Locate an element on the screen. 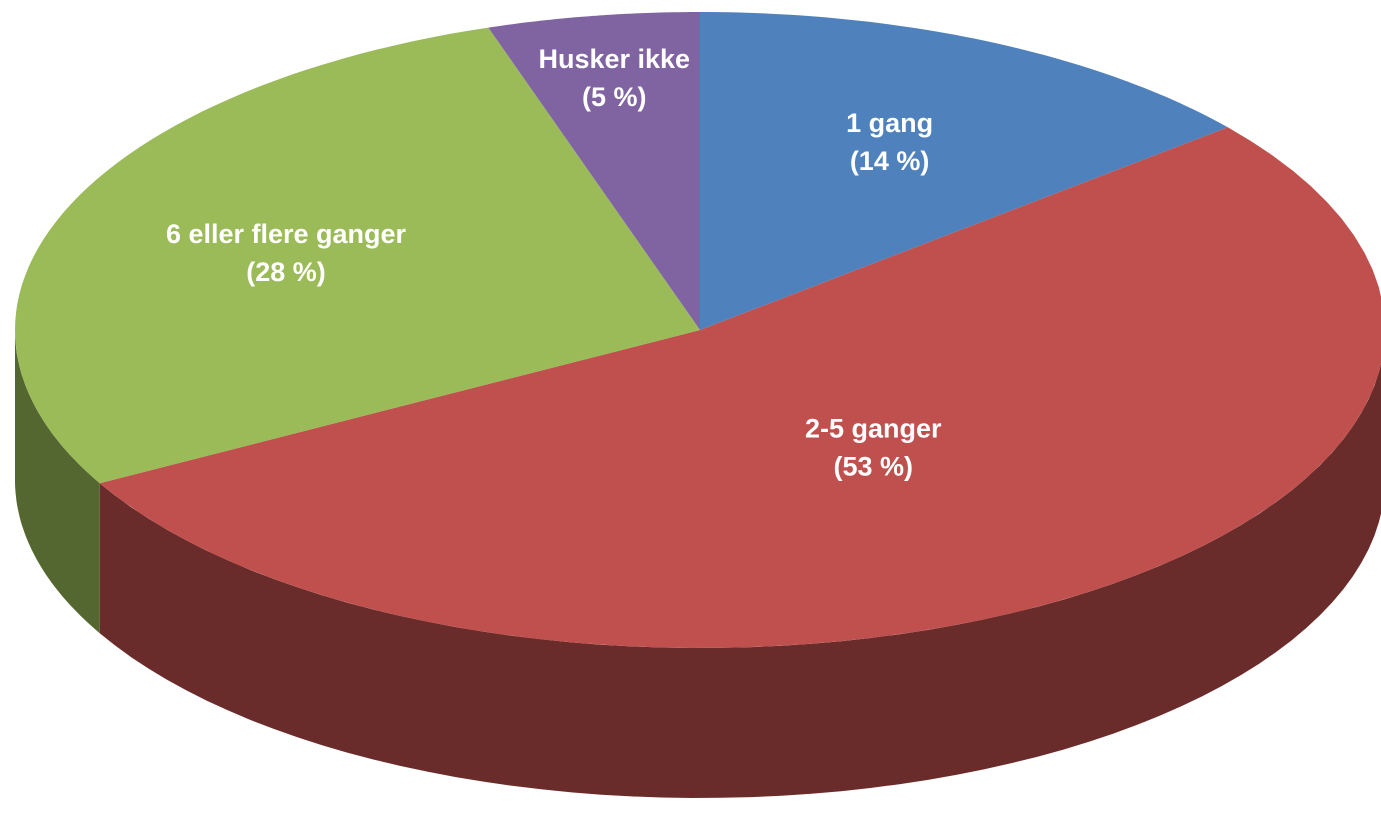 The image size is (1381, 819). data-label-value: (5 %) is located at coordinates (614, 97).